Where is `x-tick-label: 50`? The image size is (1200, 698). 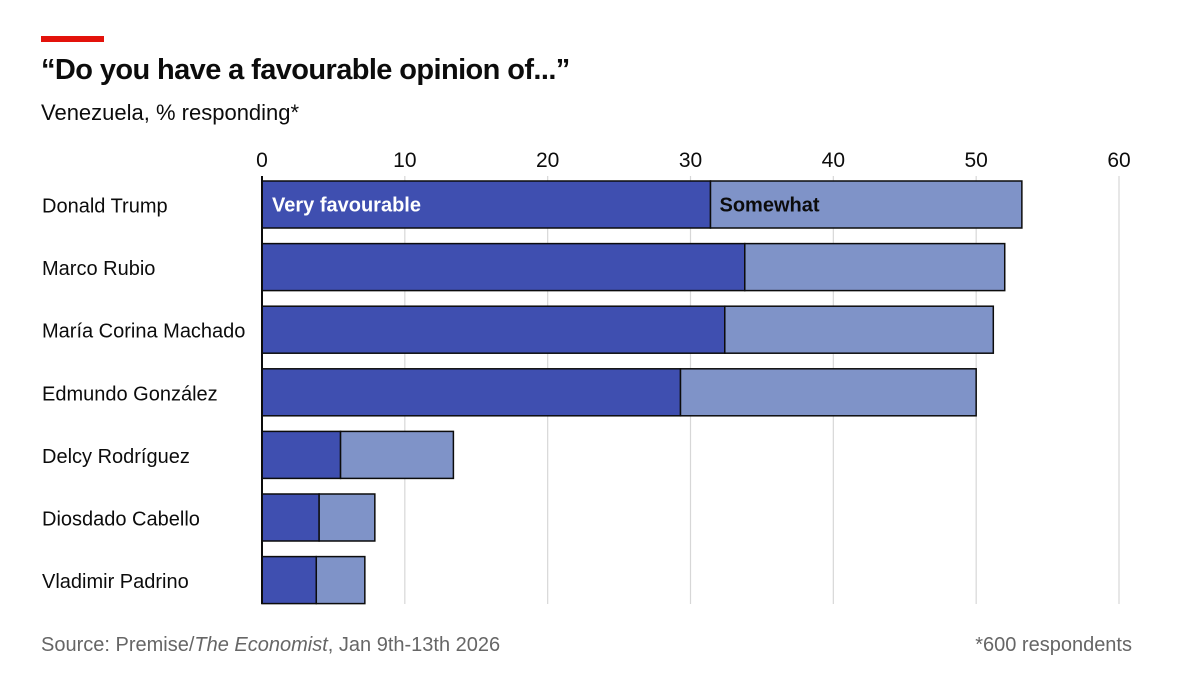 x-tick-label: 50 is located at coordinates (975, 160).